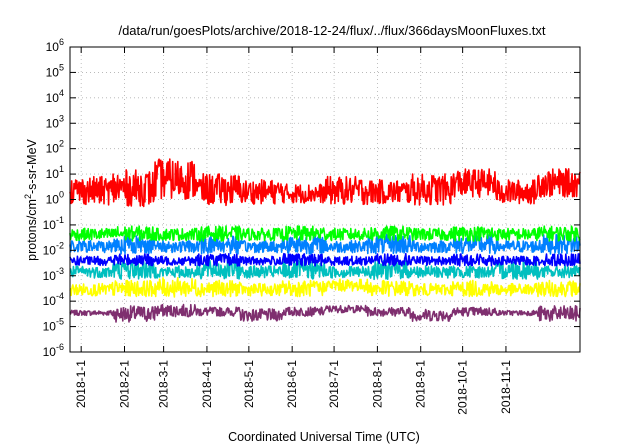  What do you see at coordinates (334, 384) in the screenshot?
I see `x-tick-label: 2018-7-1` at bounding box center [334, 384].